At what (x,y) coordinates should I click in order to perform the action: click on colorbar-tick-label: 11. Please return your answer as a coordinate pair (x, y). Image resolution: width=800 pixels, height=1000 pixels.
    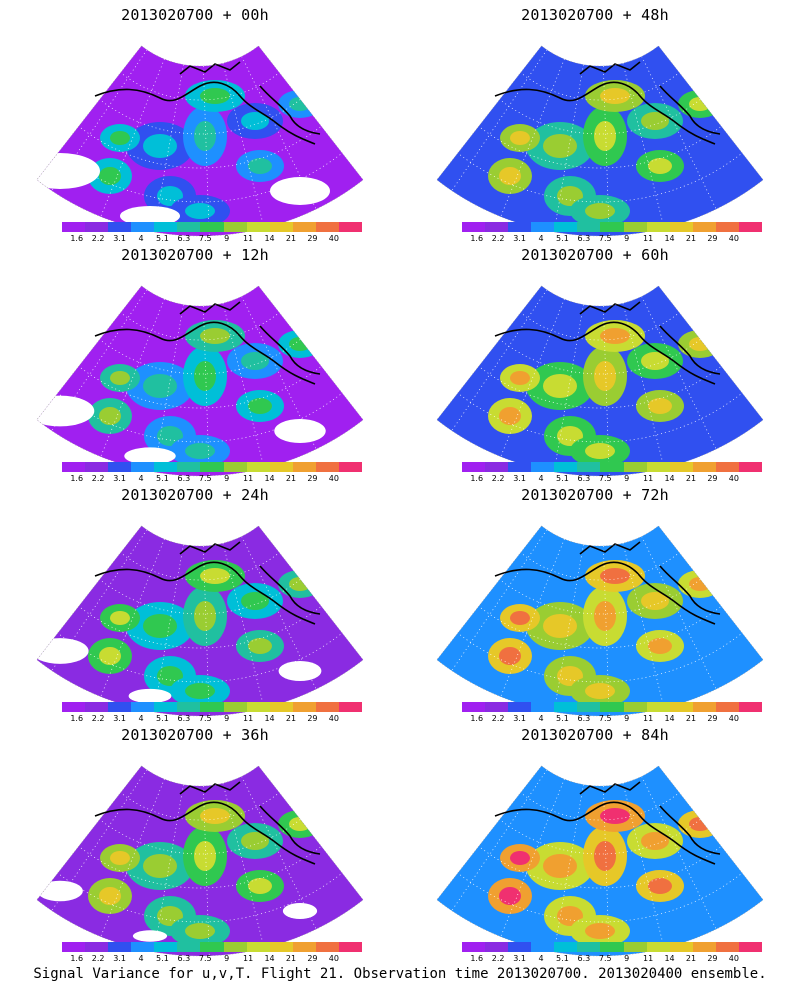
    Looking at the image, I should click on (248, 718).